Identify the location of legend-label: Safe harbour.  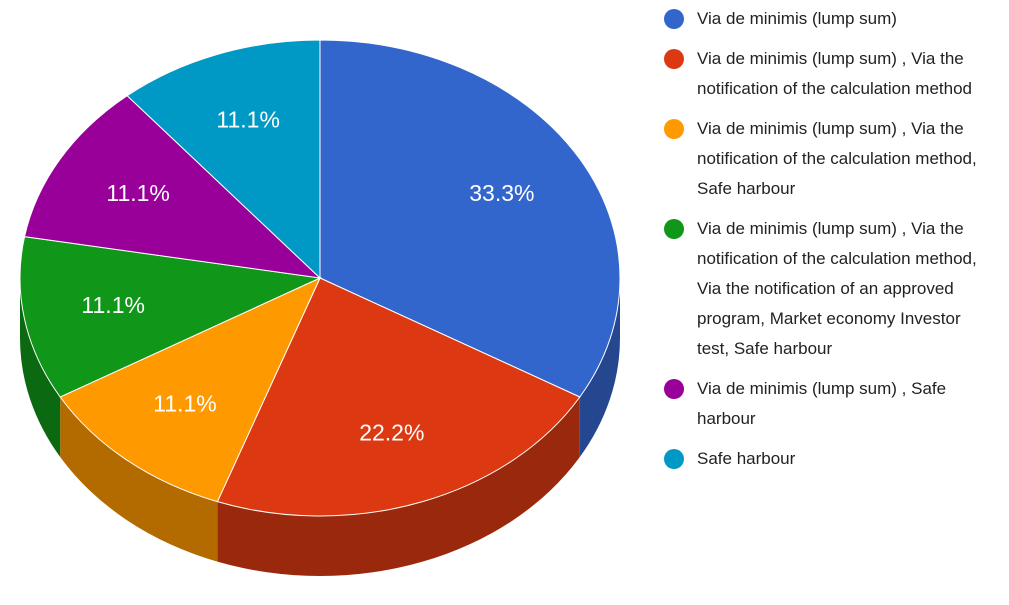
(746, 458).